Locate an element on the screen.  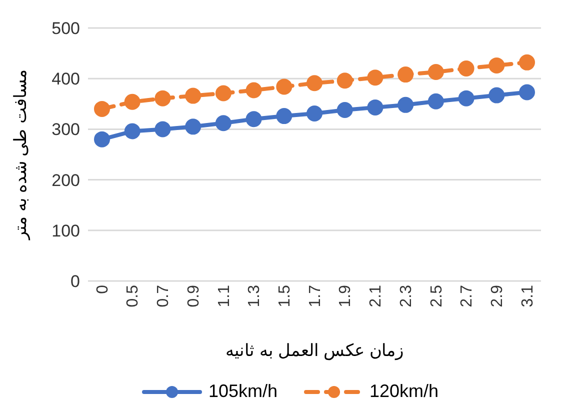
y-tick-label: 200 is located at coordinates (66, 180).